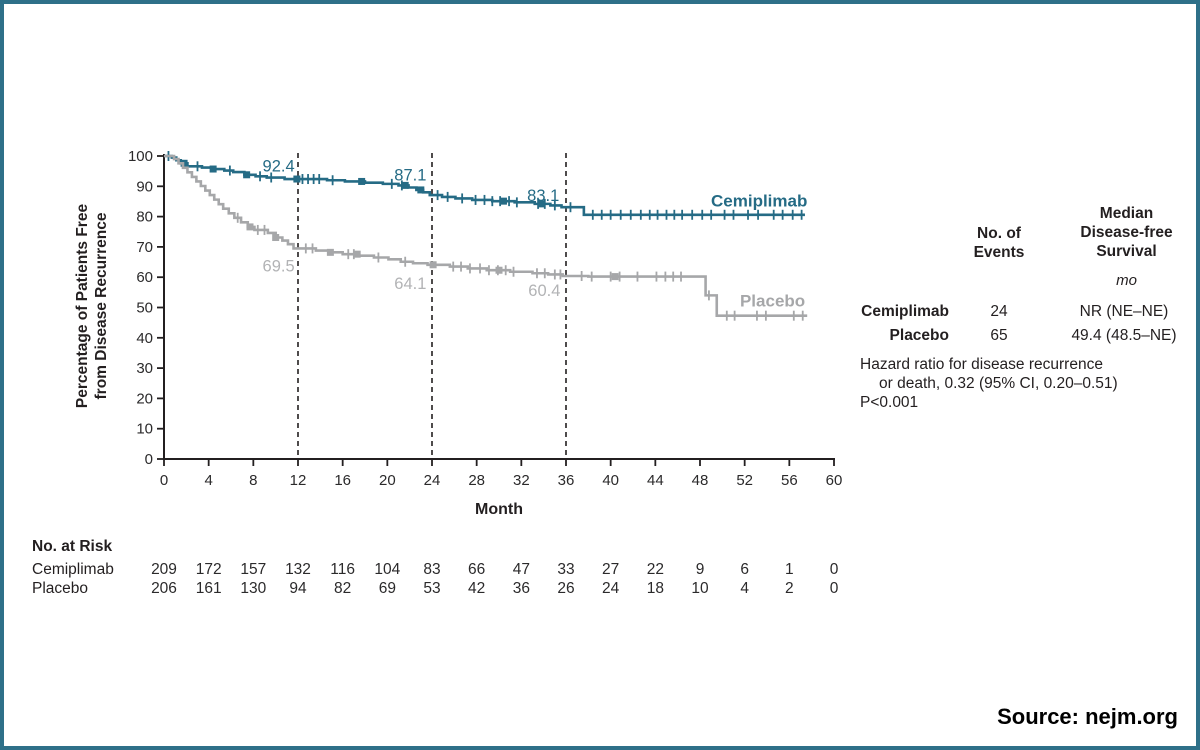  Describe the element at coordinates (999, 233) in the screenshot. I see `stats-header-events-line1: No. of` at that location.